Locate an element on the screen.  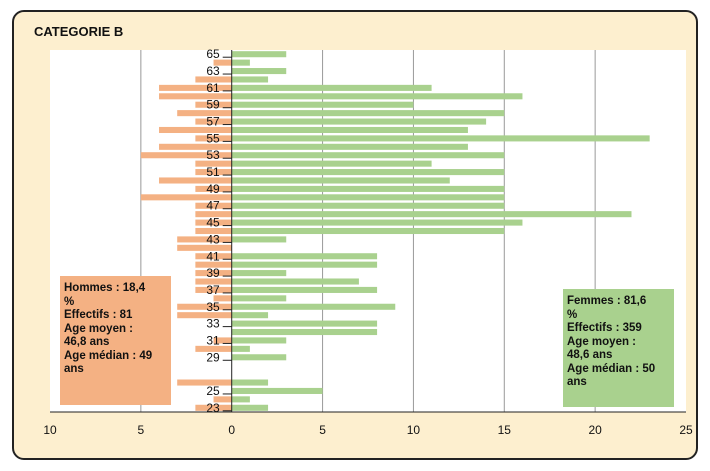
age-label: 65 is located at coordinates (213, 54).